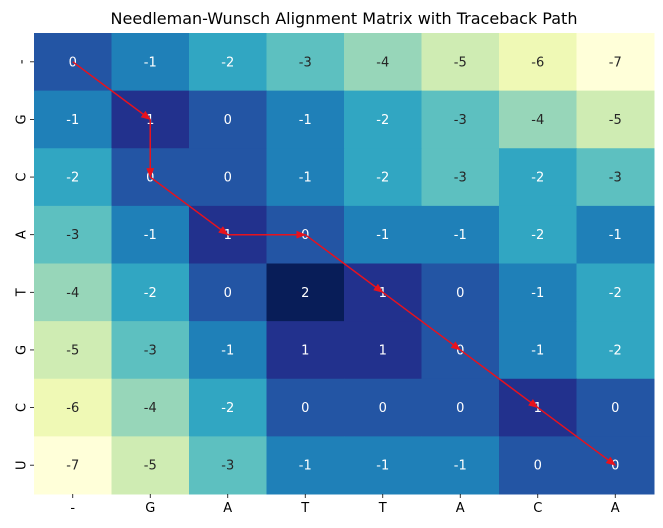 This screenshot has width=663, height=528. I want to click on x-tick-label: G, so click(150, 508).